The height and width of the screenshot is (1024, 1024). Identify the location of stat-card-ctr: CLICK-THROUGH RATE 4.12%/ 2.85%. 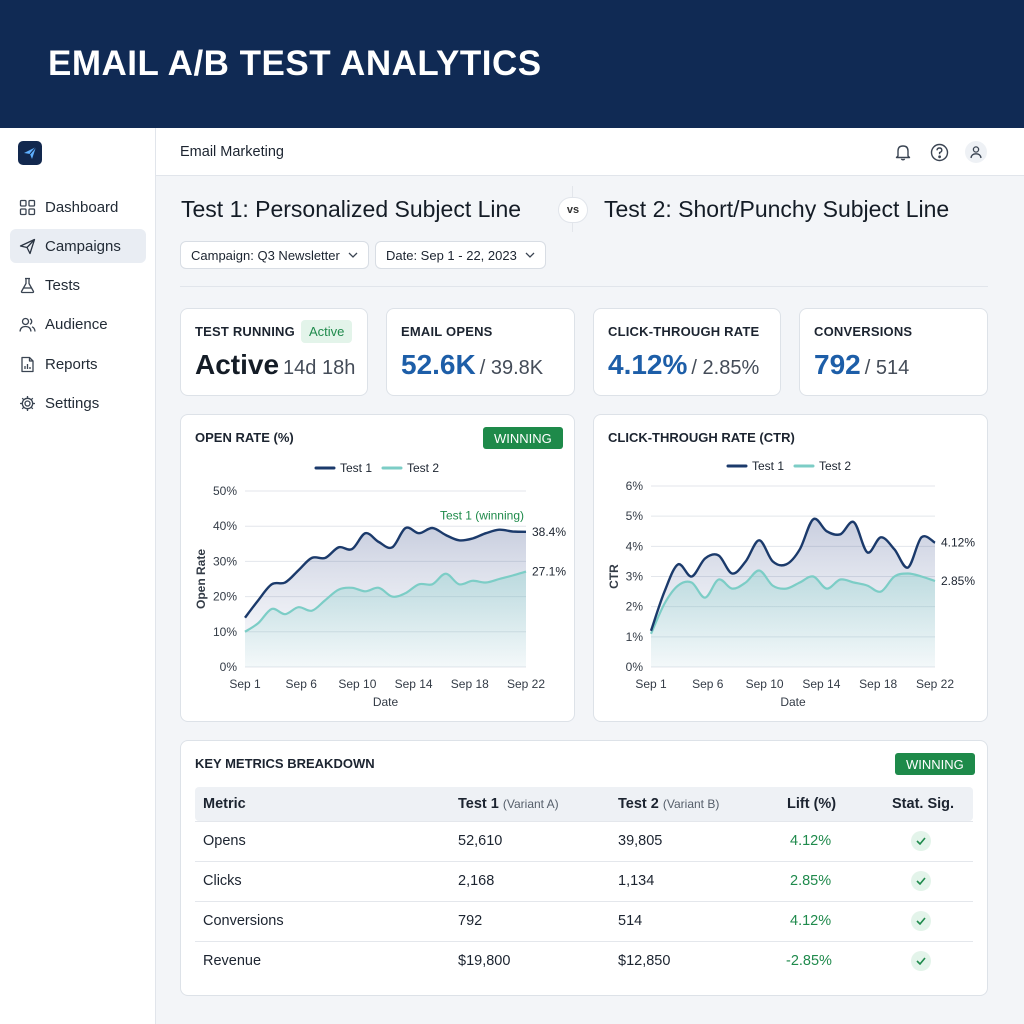
(687, 352).